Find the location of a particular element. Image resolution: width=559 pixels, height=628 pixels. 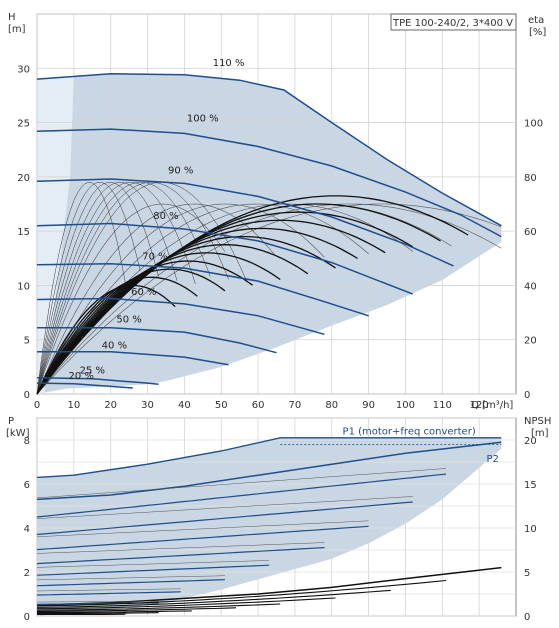

bottom-right-tick-label: 5 is located at coordinates (527, 573).